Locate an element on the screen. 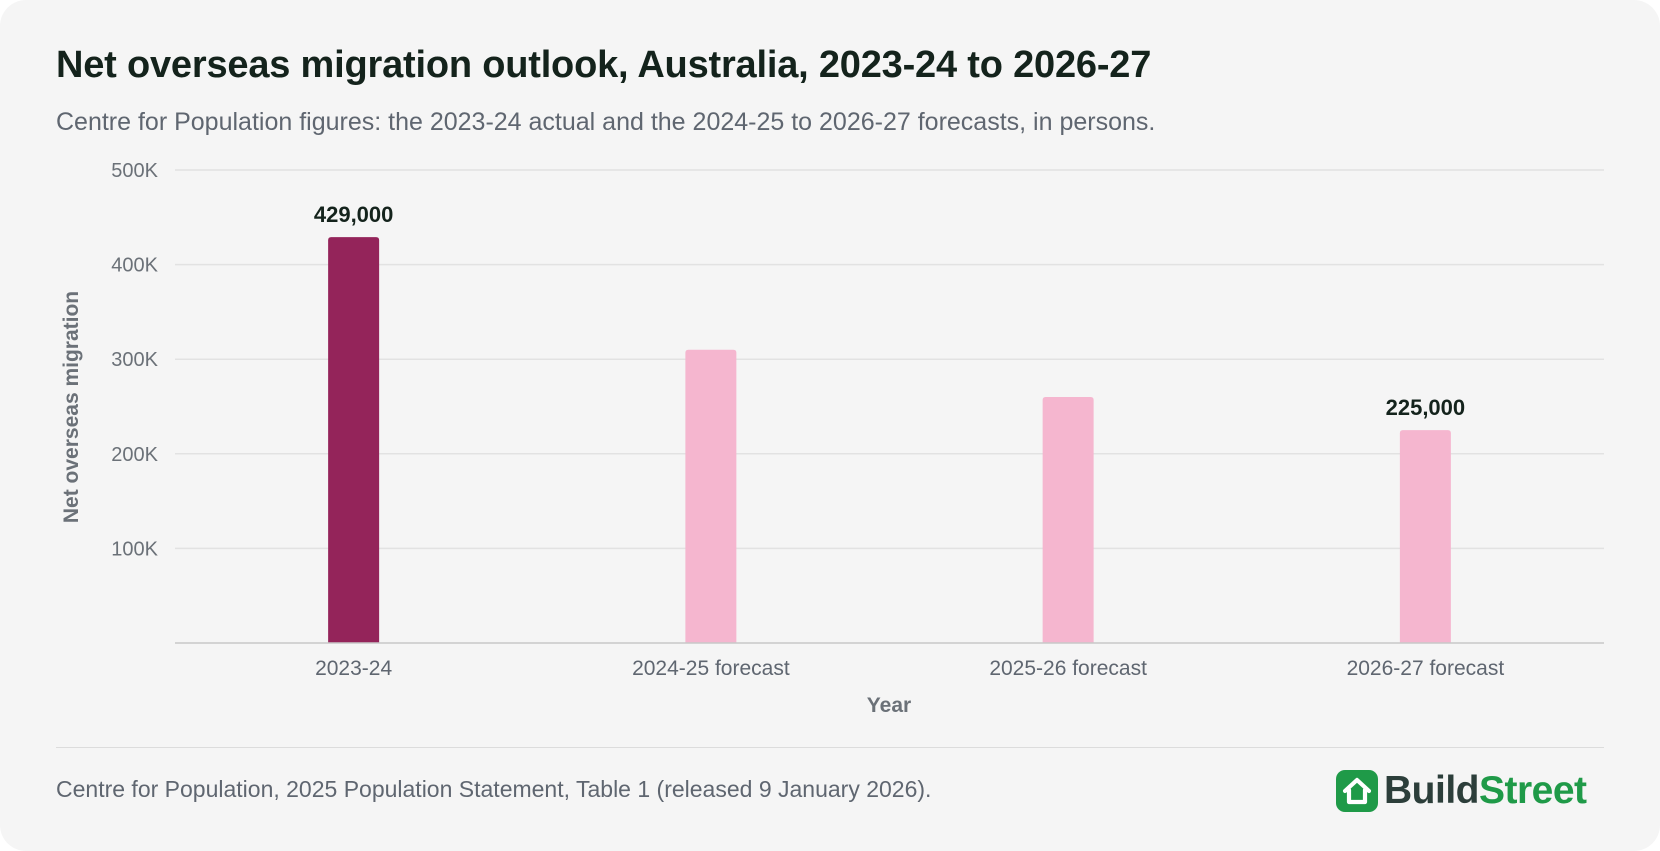 The height and width of the screenshot is (851, 1660). data-label: 429,000 is located at coordinates (354, 214).